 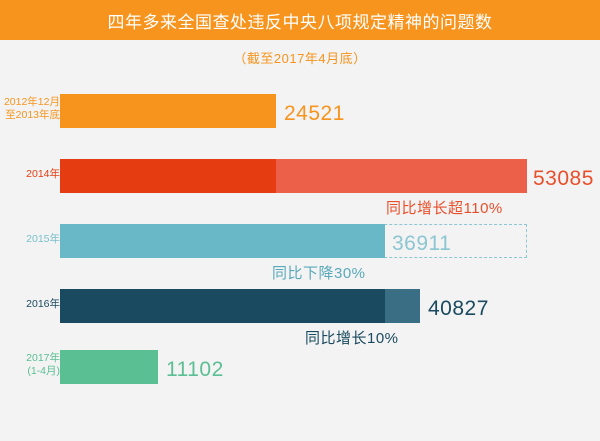 What do you see at coordinates (43, 239) in the screenshot?
I see `row-label-line1: 2015年` at bounding box center [43, 239].